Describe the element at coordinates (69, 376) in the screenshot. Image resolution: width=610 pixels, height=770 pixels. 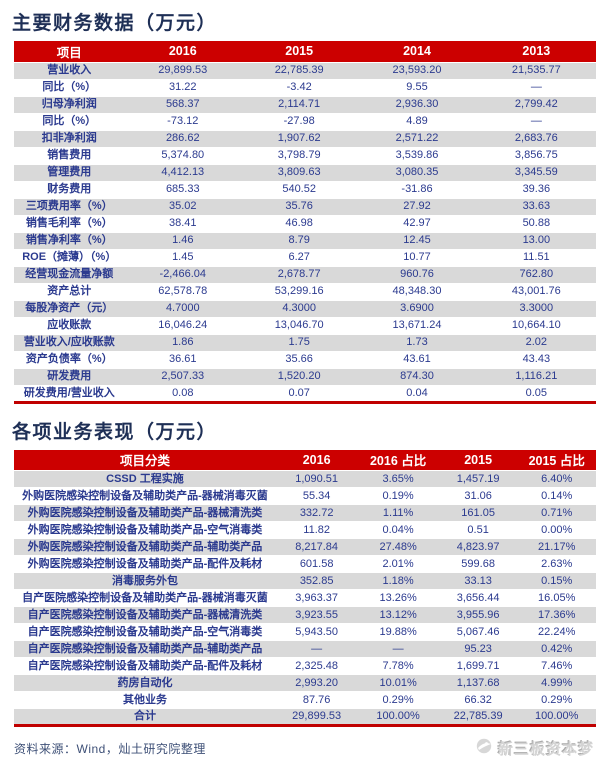
I see `row-label: 研发费用` at that location.